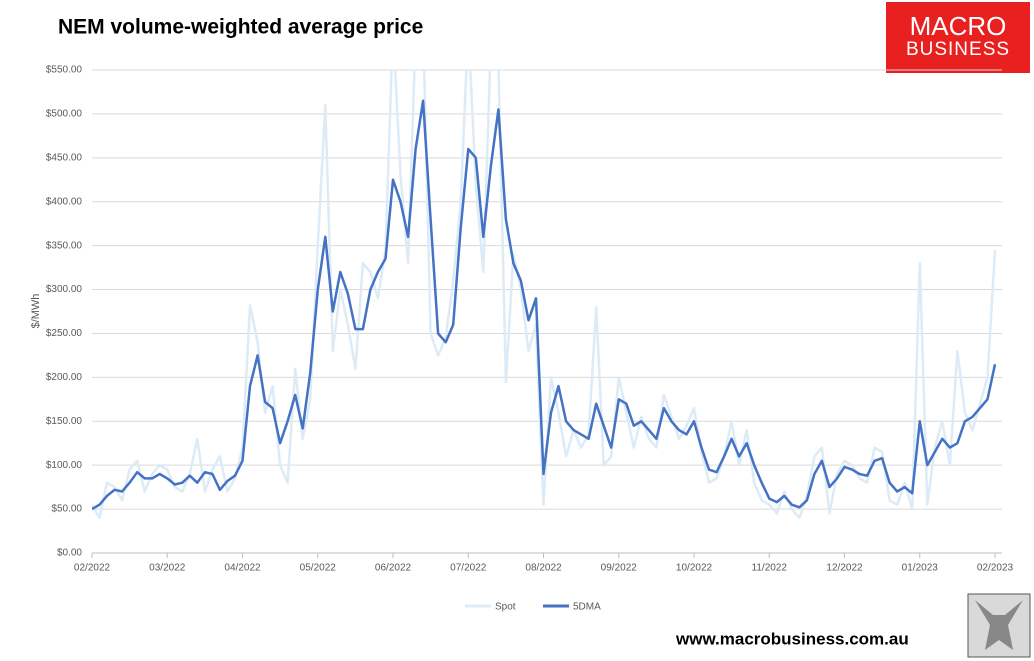 This screenshot has height=661, width=1034. Describe the element at coordinates (770, 568) in the screenshot. I see `x-tick-label: 11/2022` at that location.